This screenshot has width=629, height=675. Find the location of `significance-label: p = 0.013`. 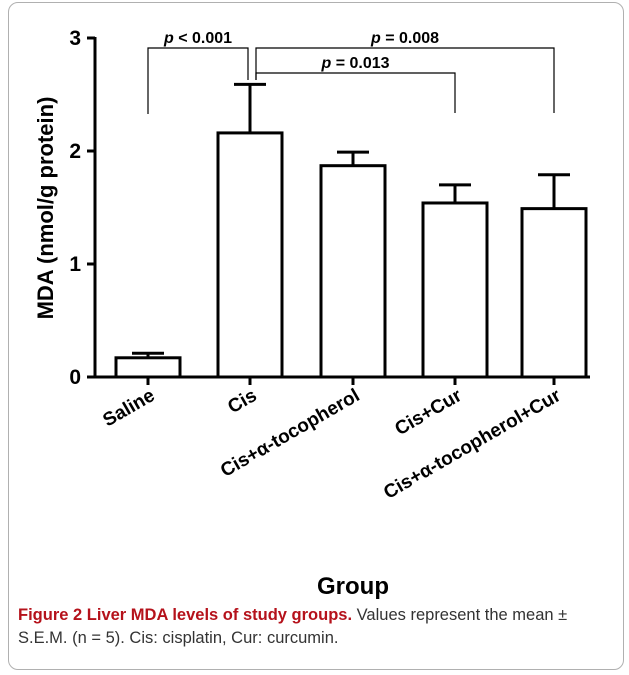

significance-label: p = 0.013 is located at coordinates (354, 63).